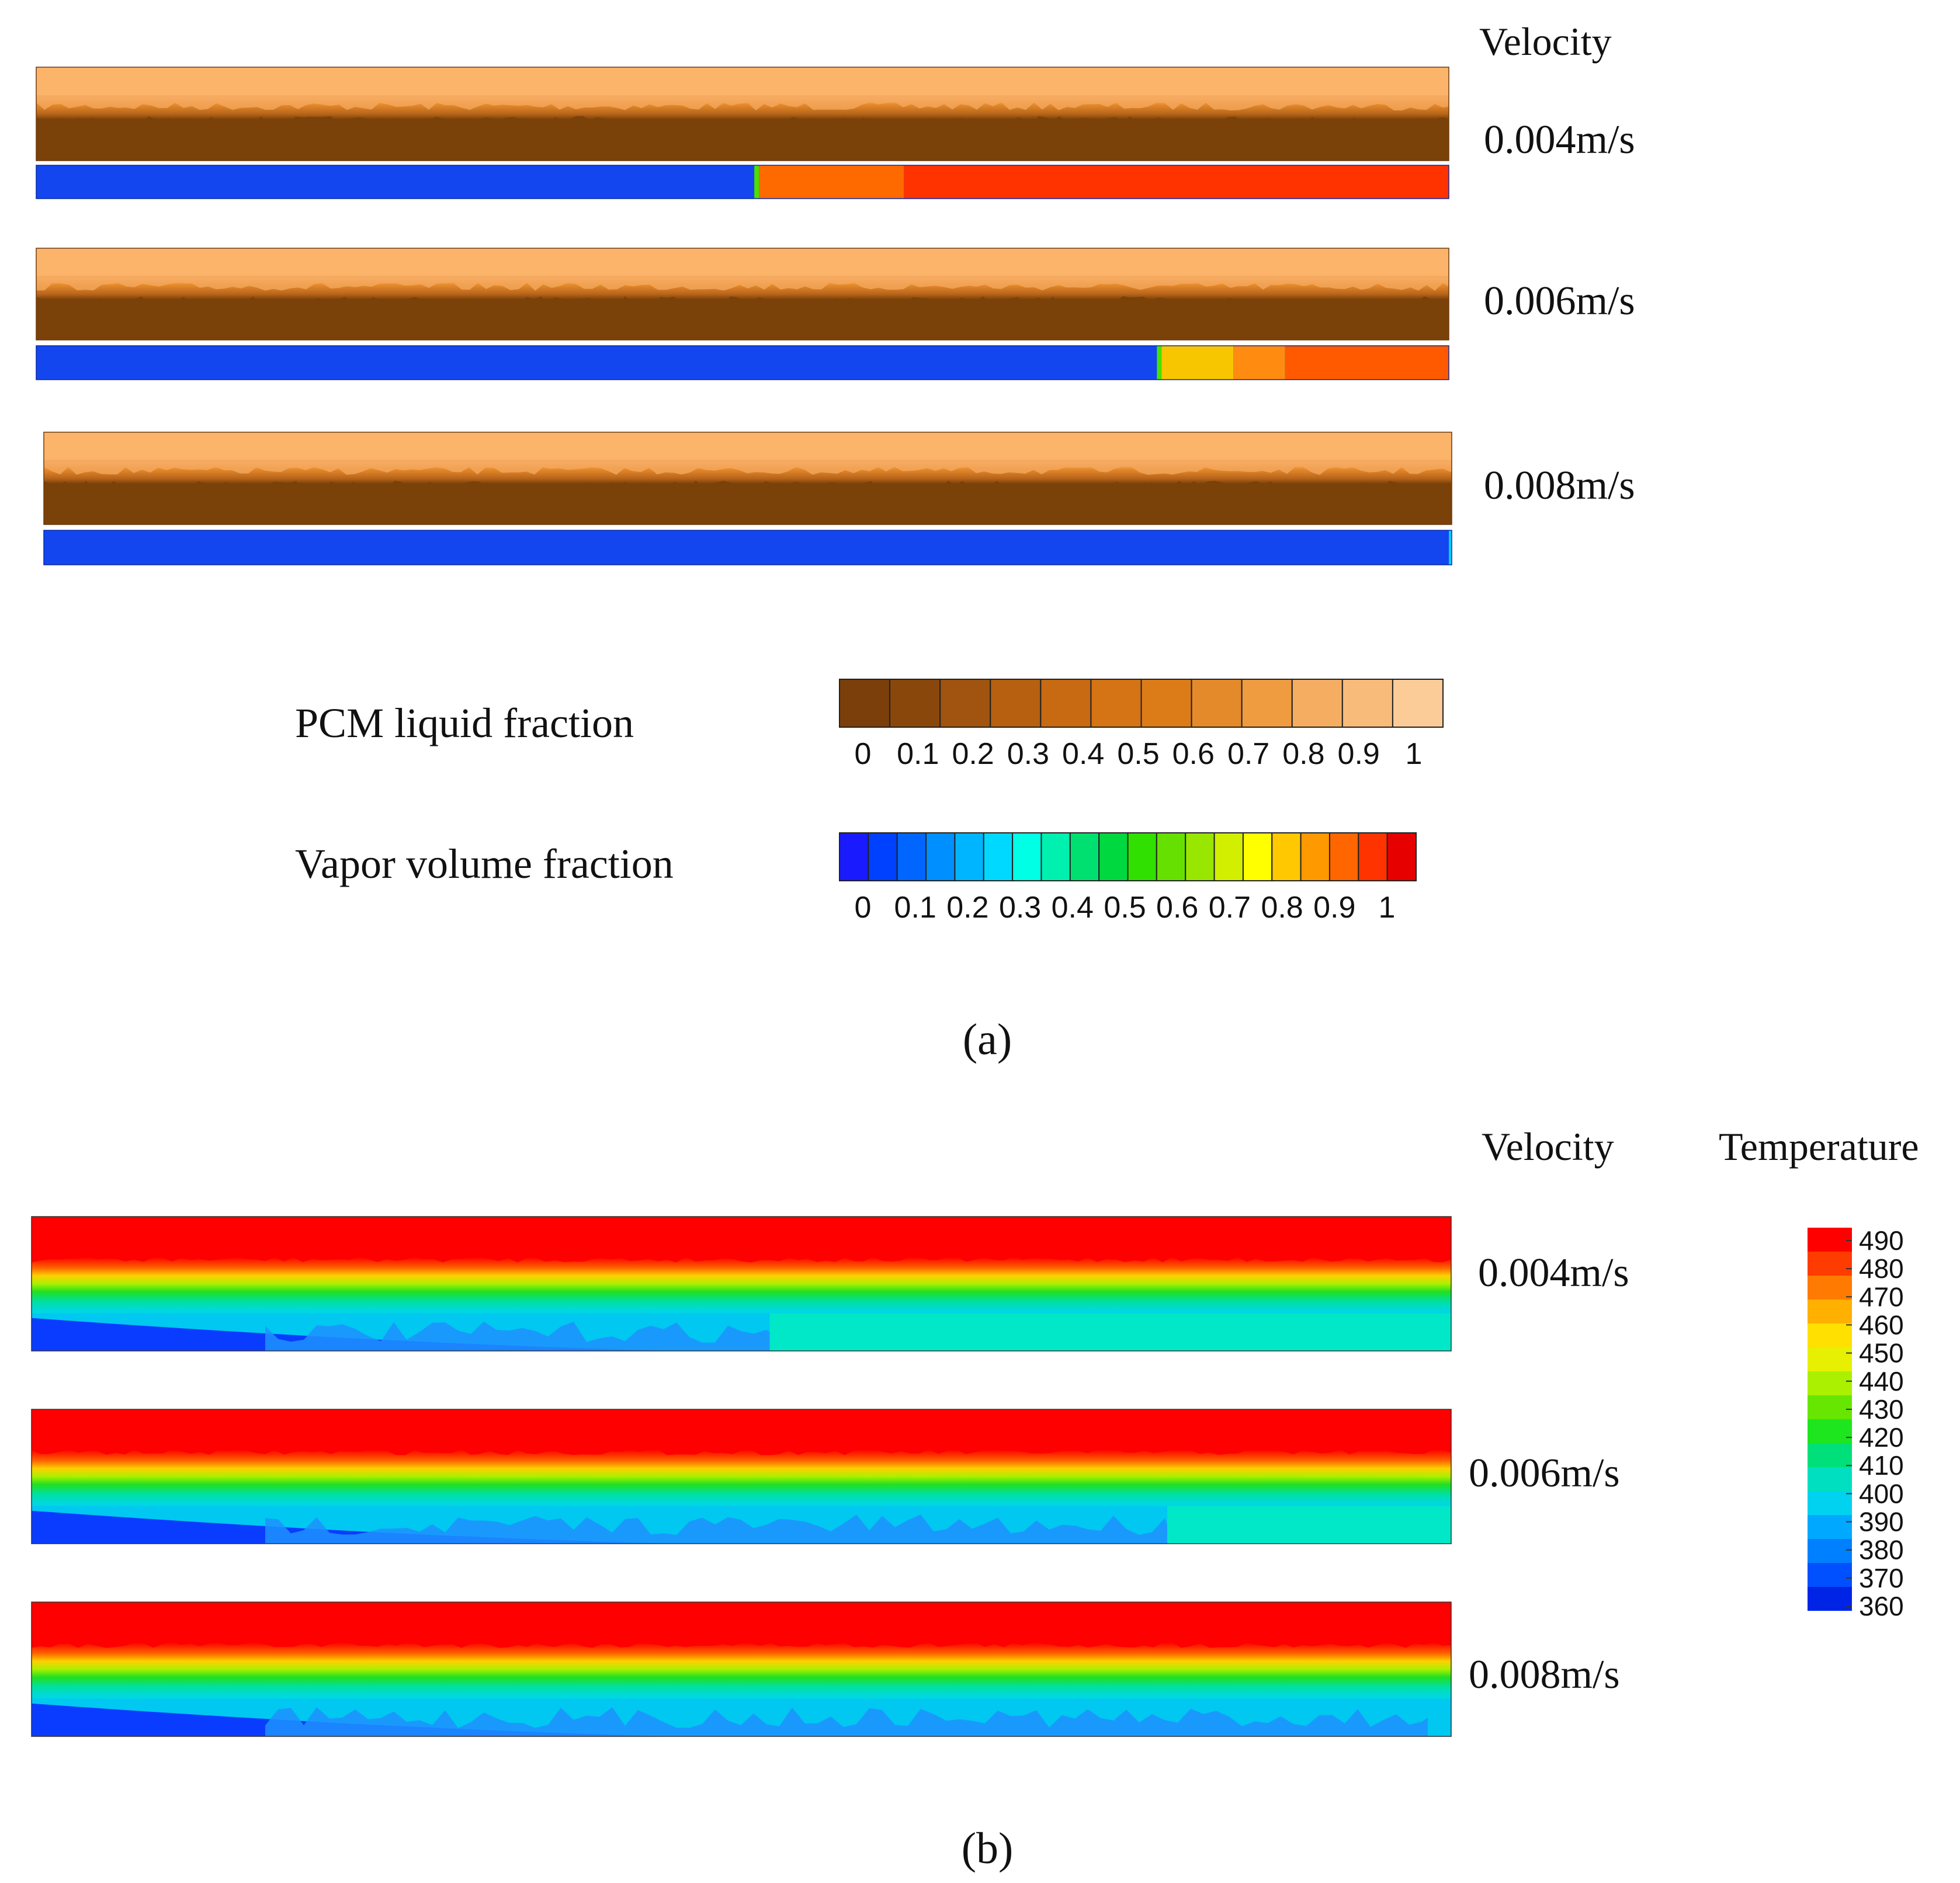 Image resolution: width=1960 pixels, height=1883 pixels. Describe the element at coordinates (1138, 754) in the screenshot. I see `colorbar-tick-label: 0.5` at that location.